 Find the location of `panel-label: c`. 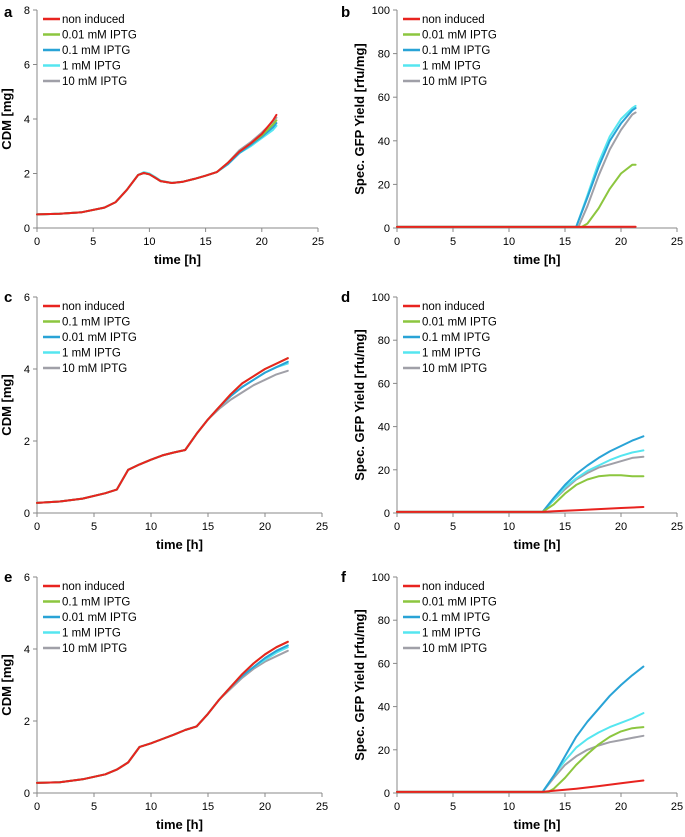

panel-label: c is located at coordinates (8, 297).